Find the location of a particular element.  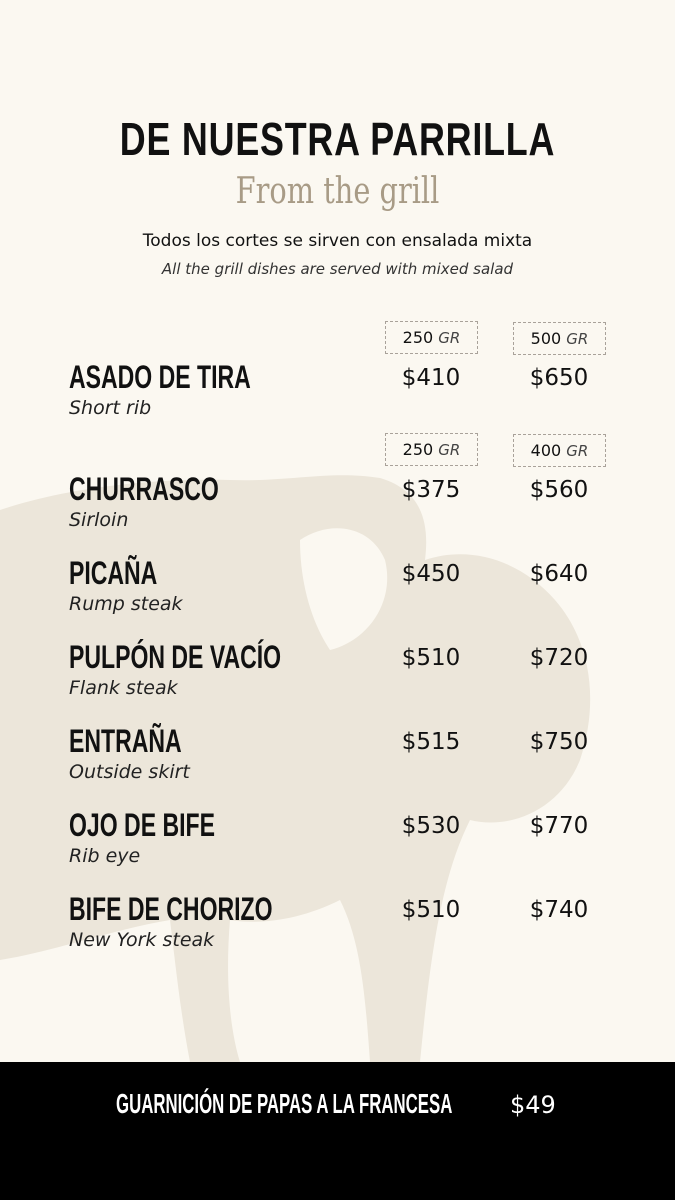

item-name: Asado de tira is located at coordinates (160, 377).